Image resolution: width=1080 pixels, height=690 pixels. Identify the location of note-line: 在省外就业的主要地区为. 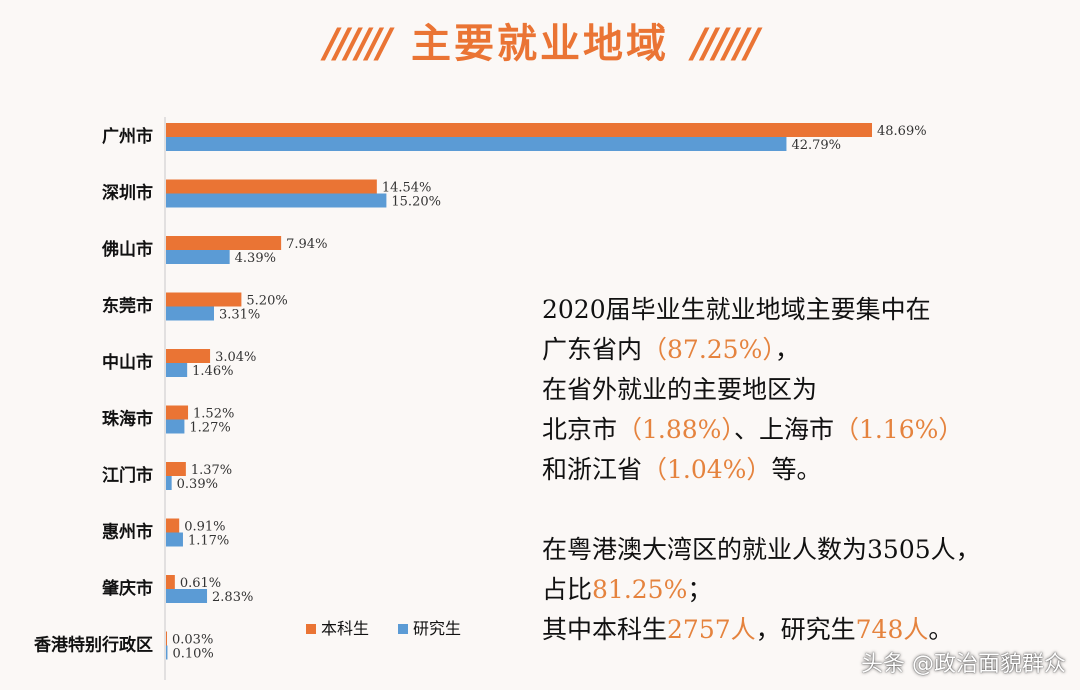
(802, 390).